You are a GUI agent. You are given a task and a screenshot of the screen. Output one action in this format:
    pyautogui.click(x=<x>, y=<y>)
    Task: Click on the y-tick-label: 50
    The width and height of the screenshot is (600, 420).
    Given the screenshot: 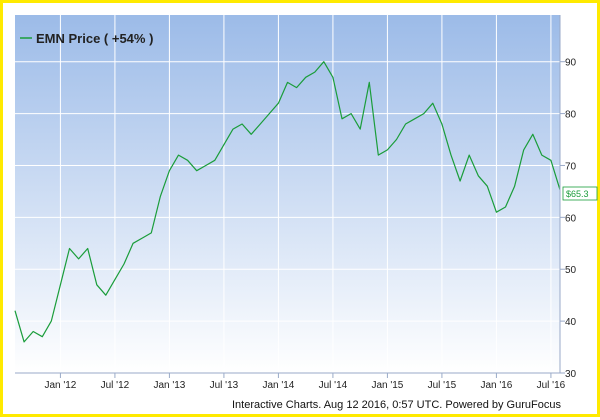 What is the action you would take?
    pyautogui.click(x=571, y=270)
    